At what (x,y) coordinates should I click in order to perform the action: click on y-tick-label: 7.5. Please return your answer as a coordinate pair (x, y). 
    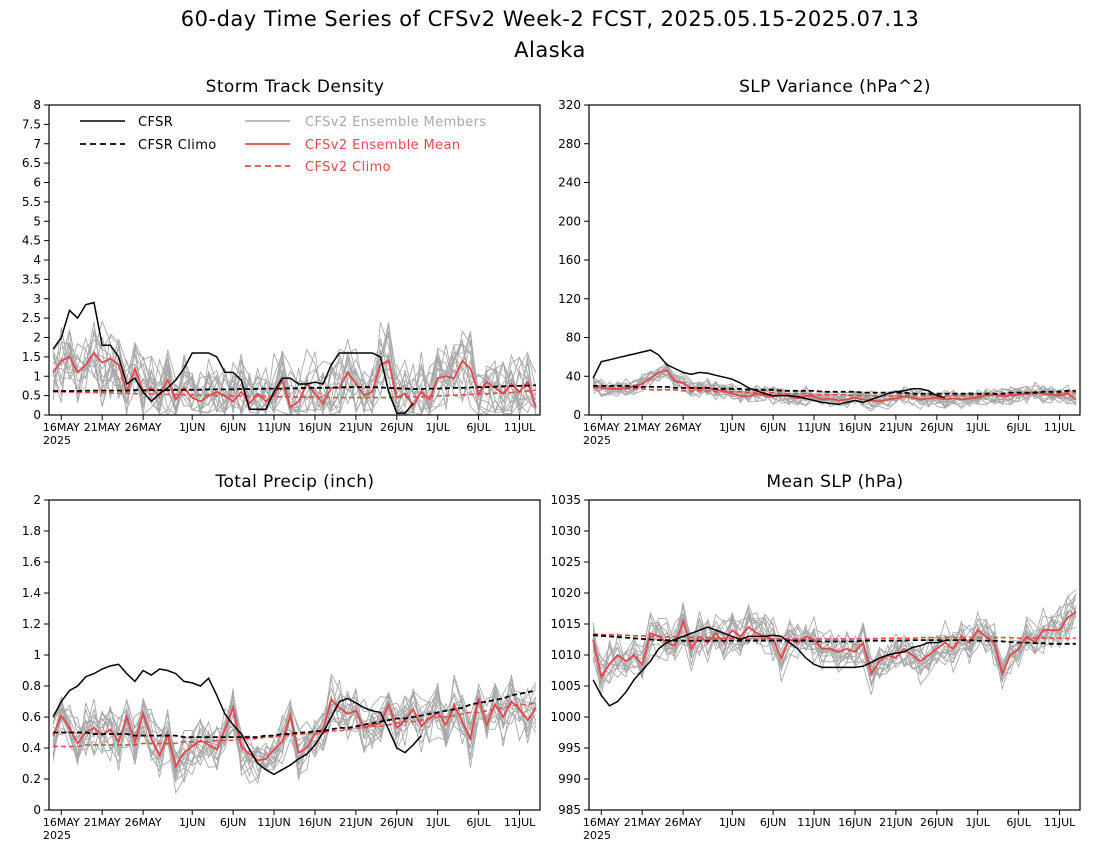
    Looking at the image, I should click on (31, 124).